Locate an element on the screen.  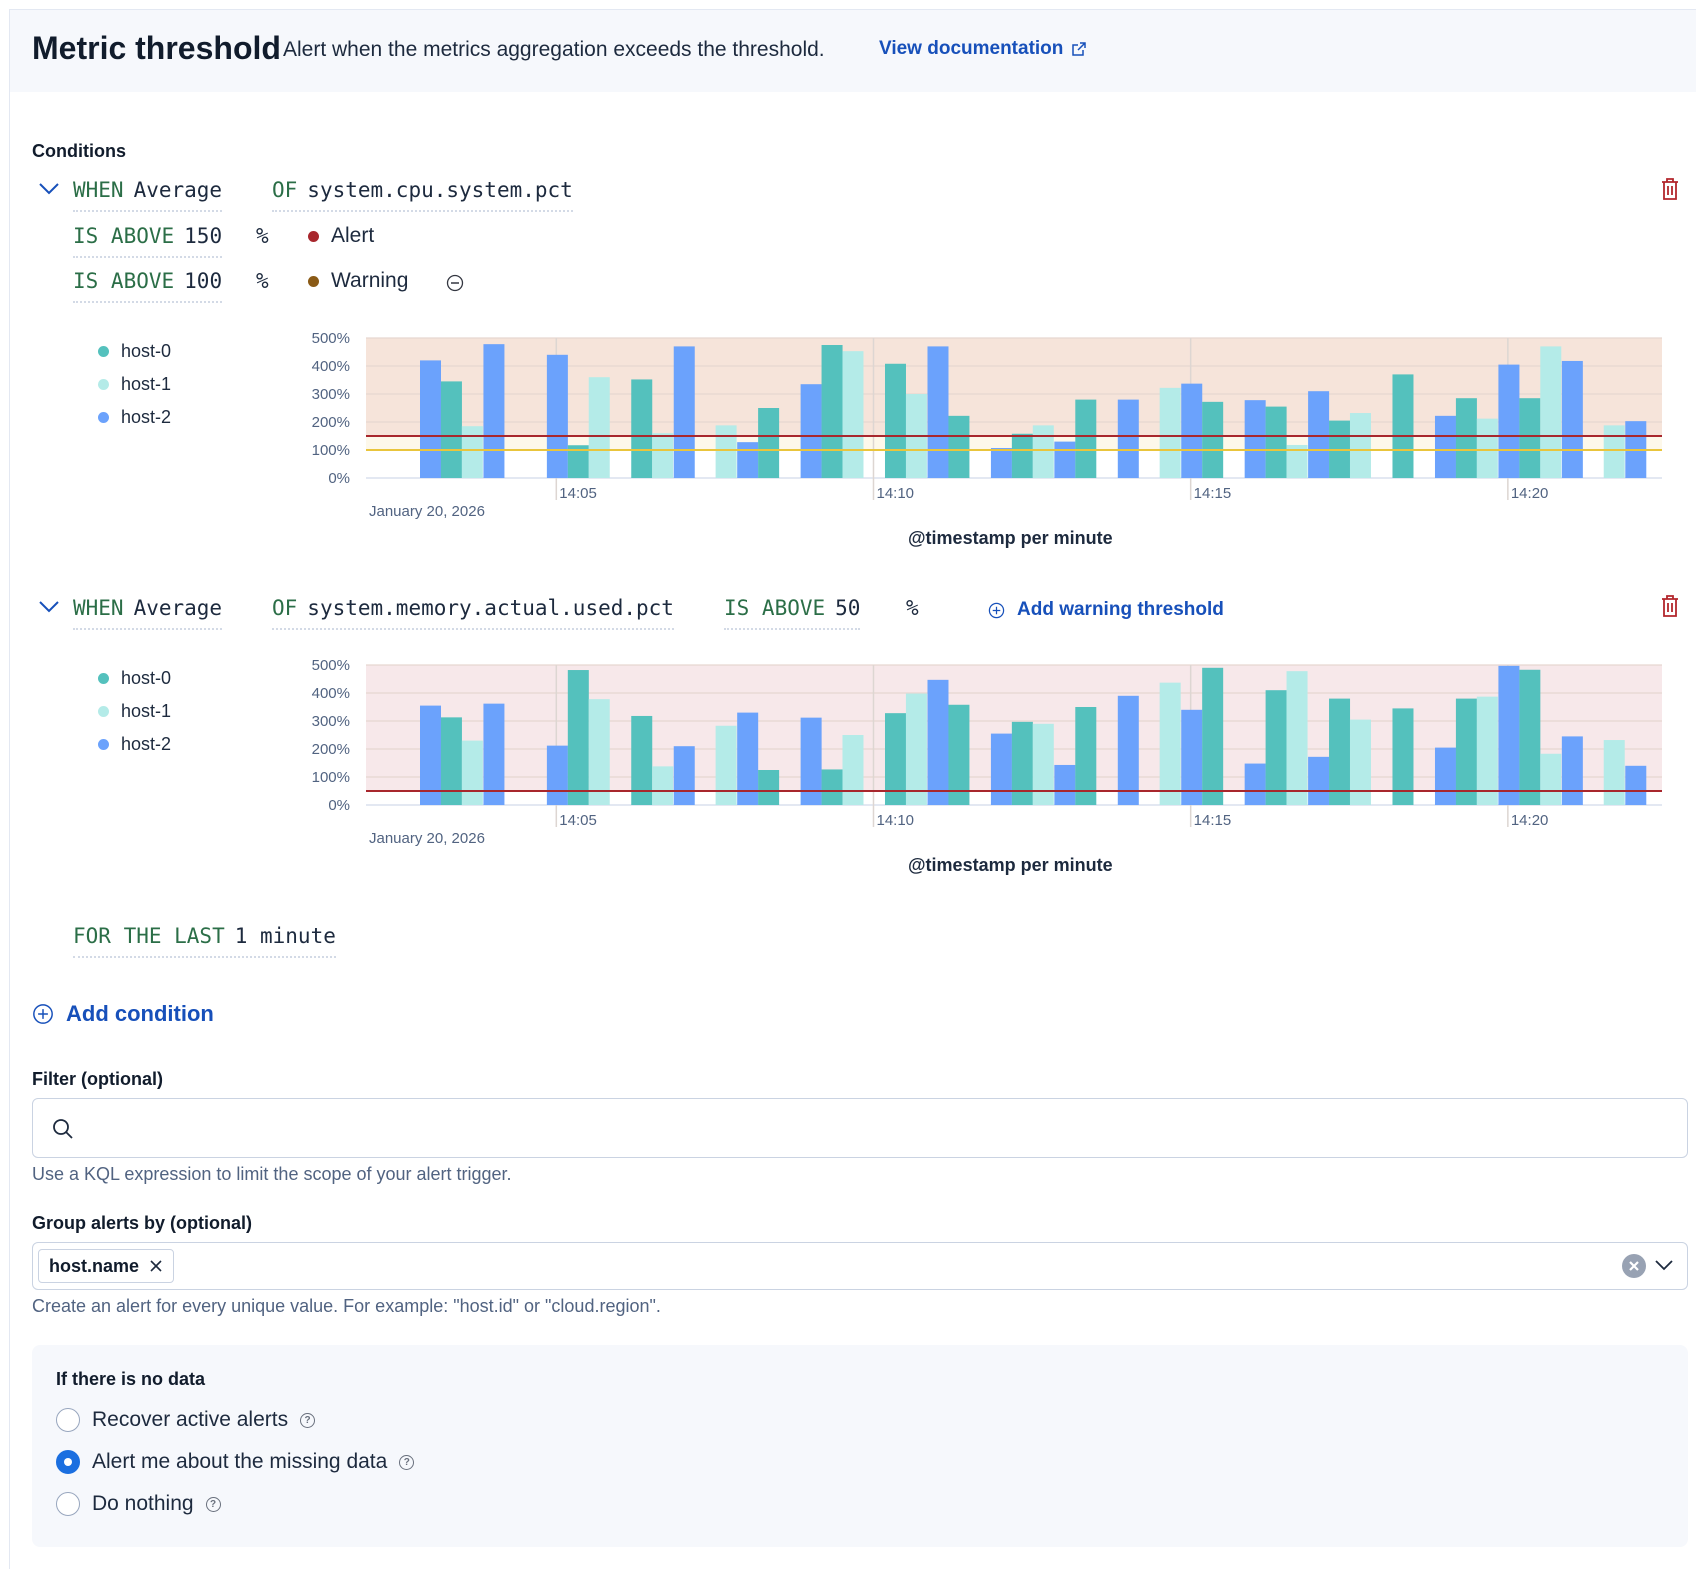
view-documentation-link: View documentation is located at coordinates (983, 49).